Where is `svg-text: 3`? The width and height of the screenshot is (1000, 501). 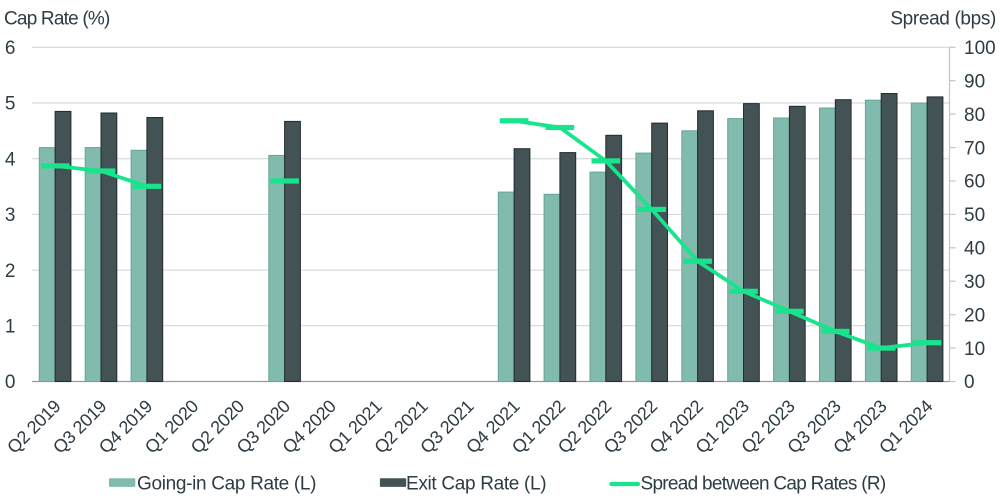 svg-text: 3 is located at coordinates (10, 215).